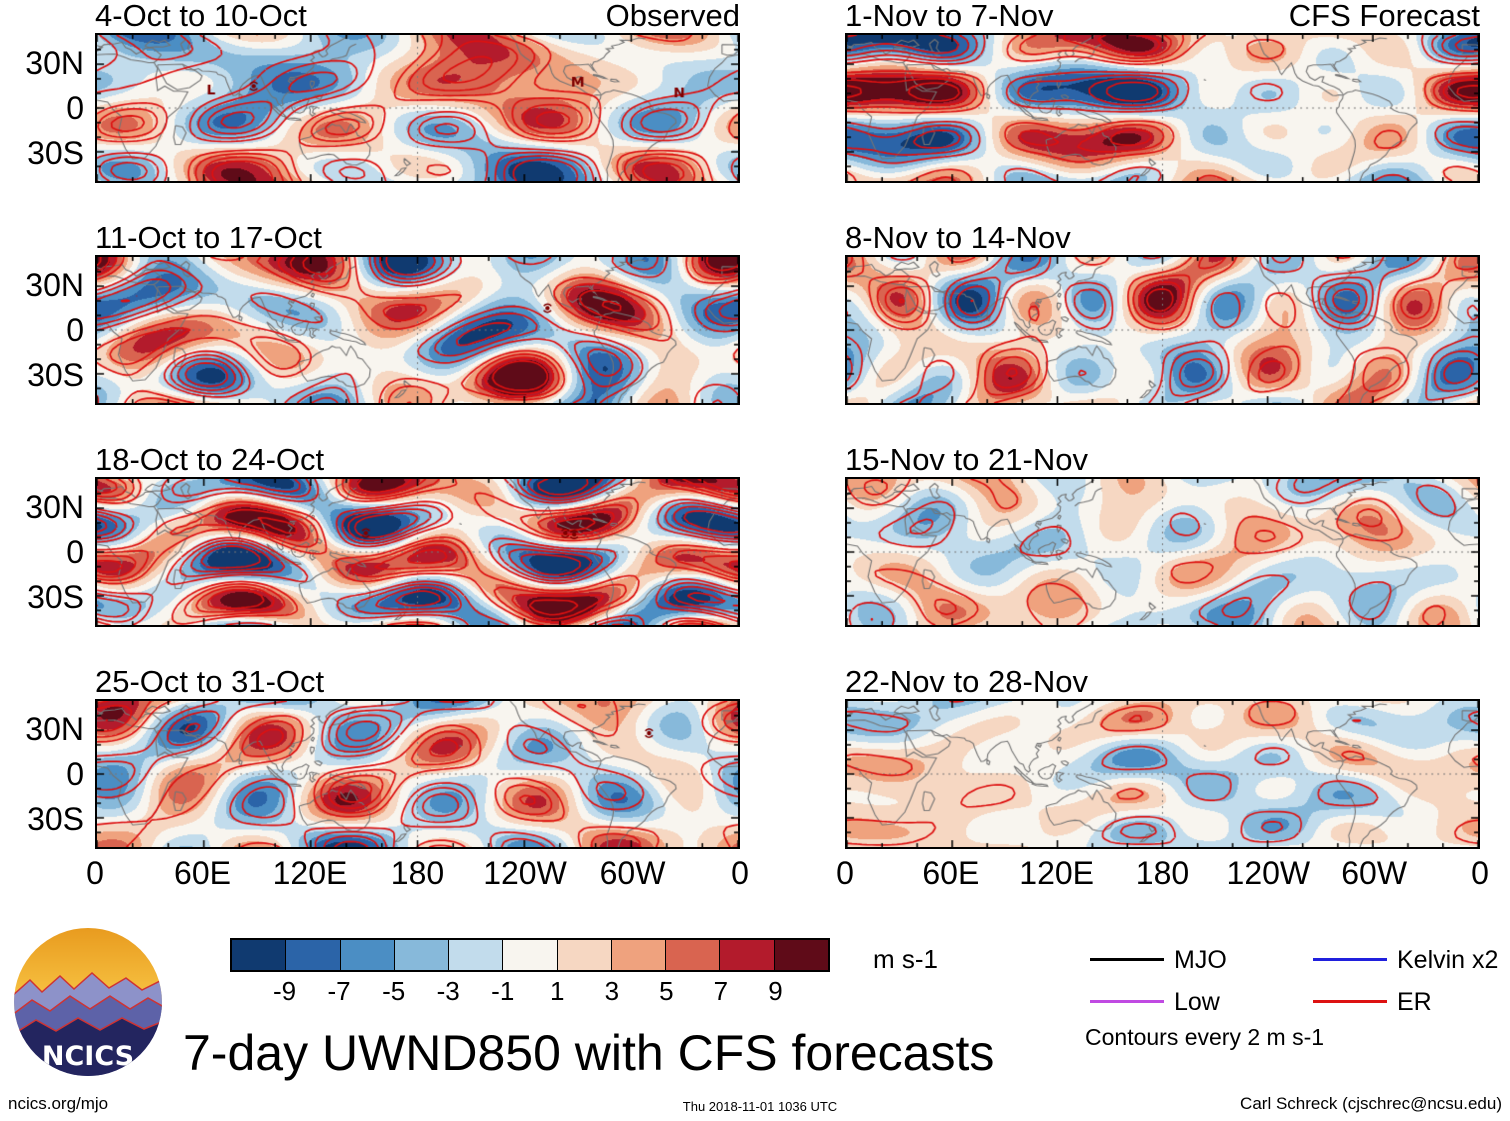 The image size is (1510, 1121). I want to click on colorbar, so click(530, 955).